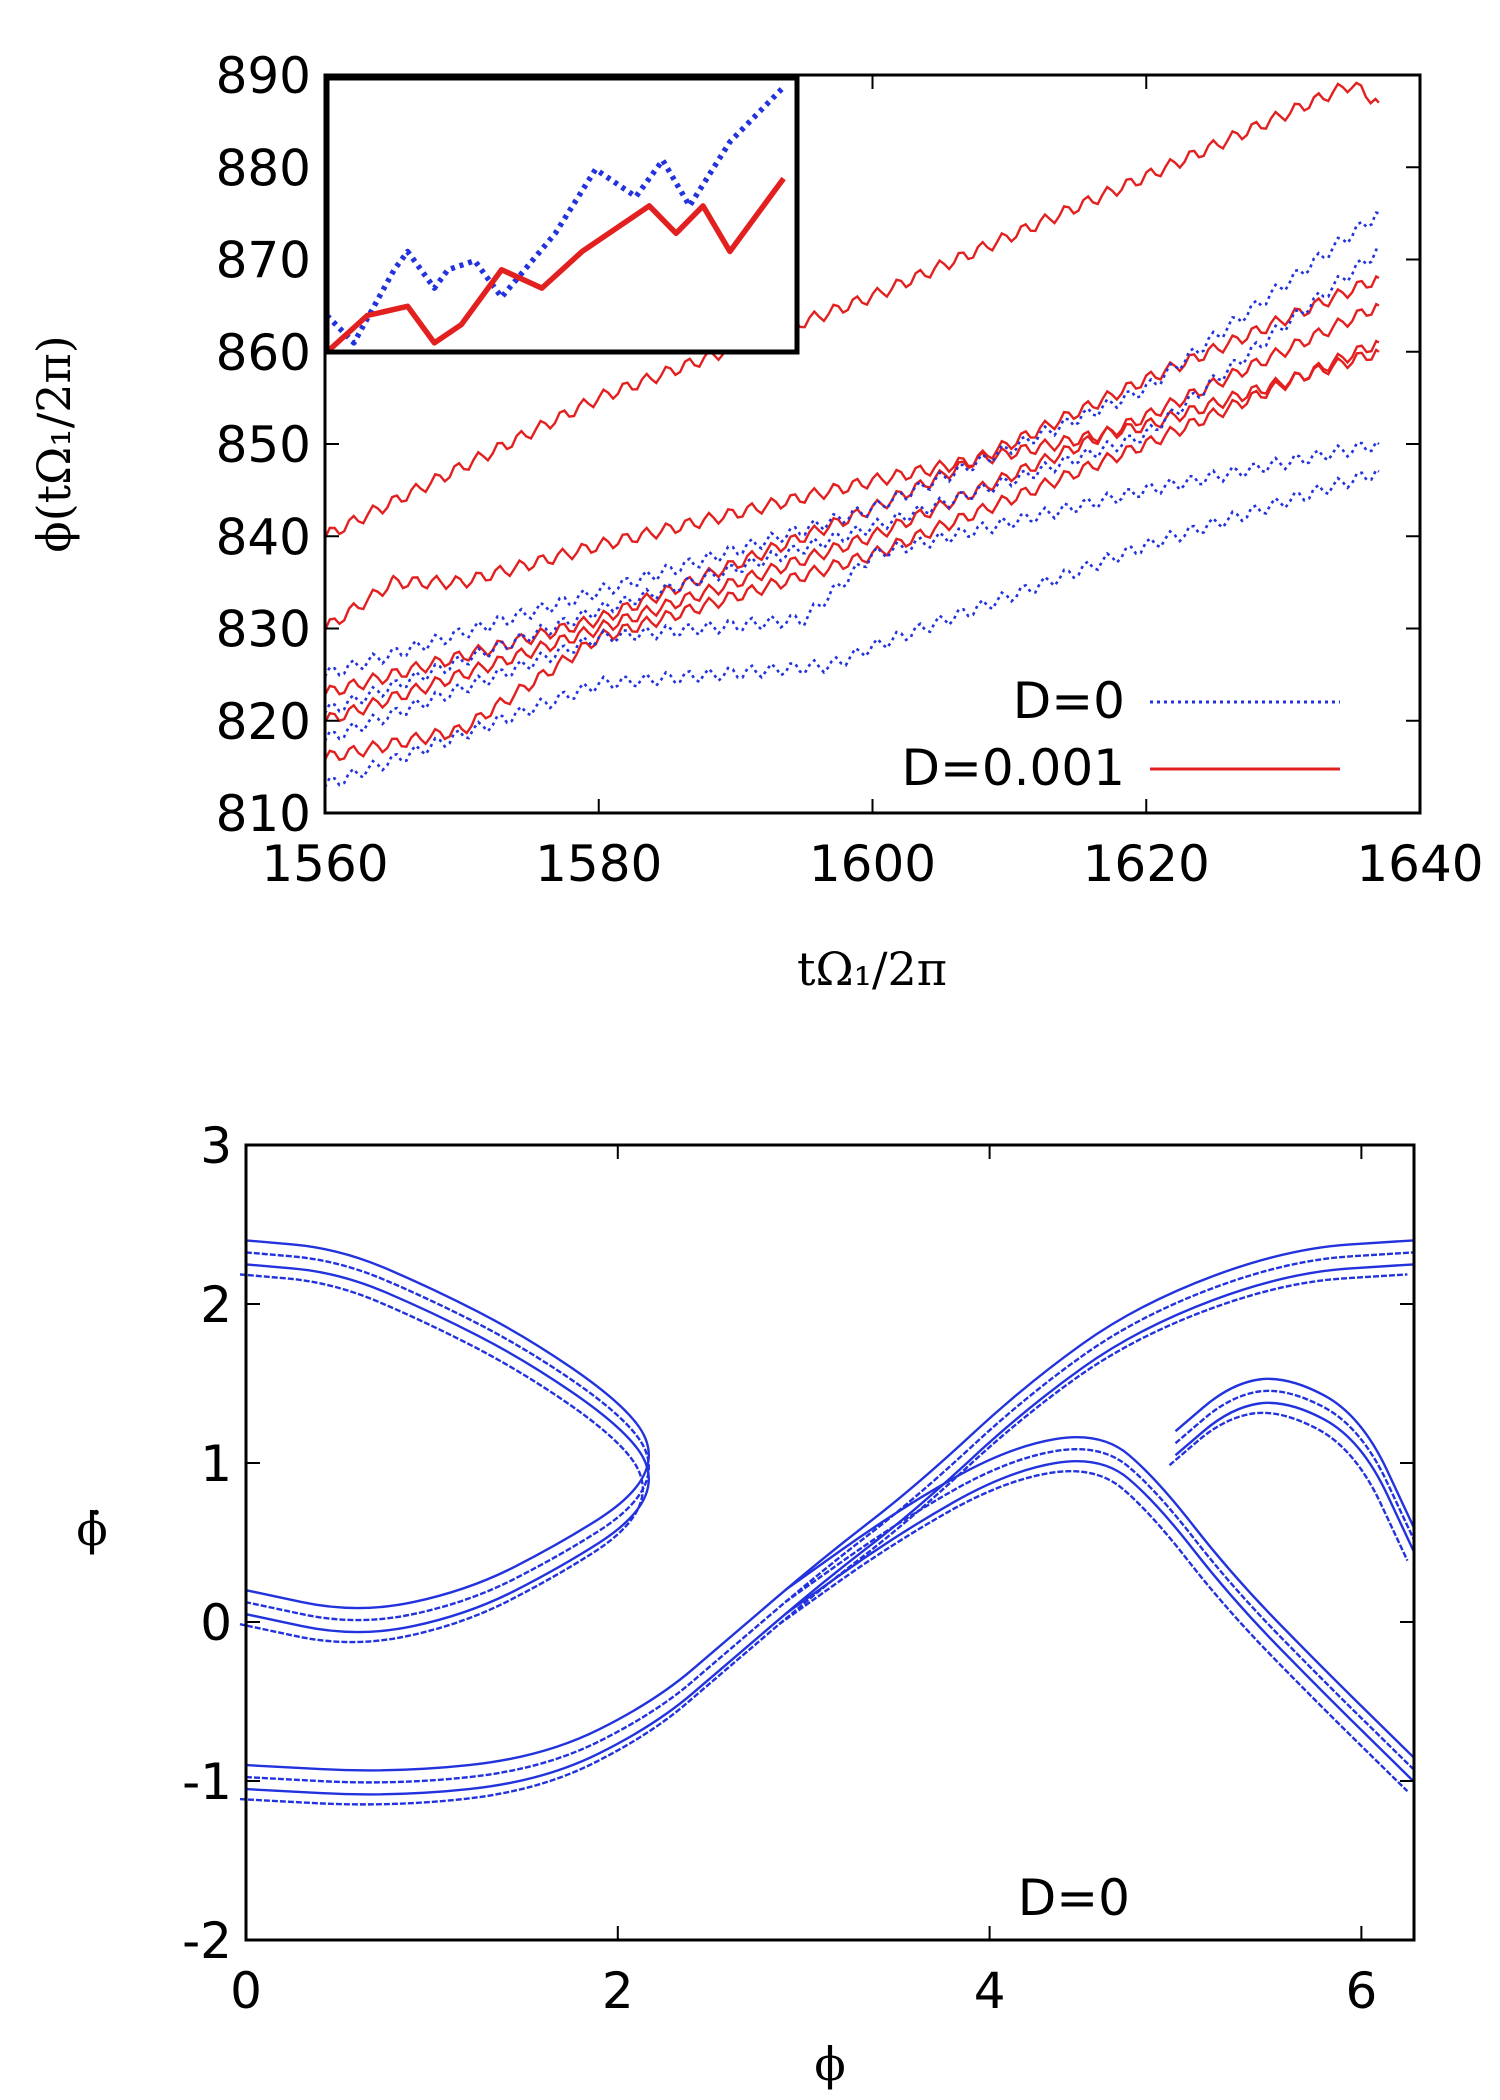  I want to click on top-y-tick-label: 860, so click(263, 353).